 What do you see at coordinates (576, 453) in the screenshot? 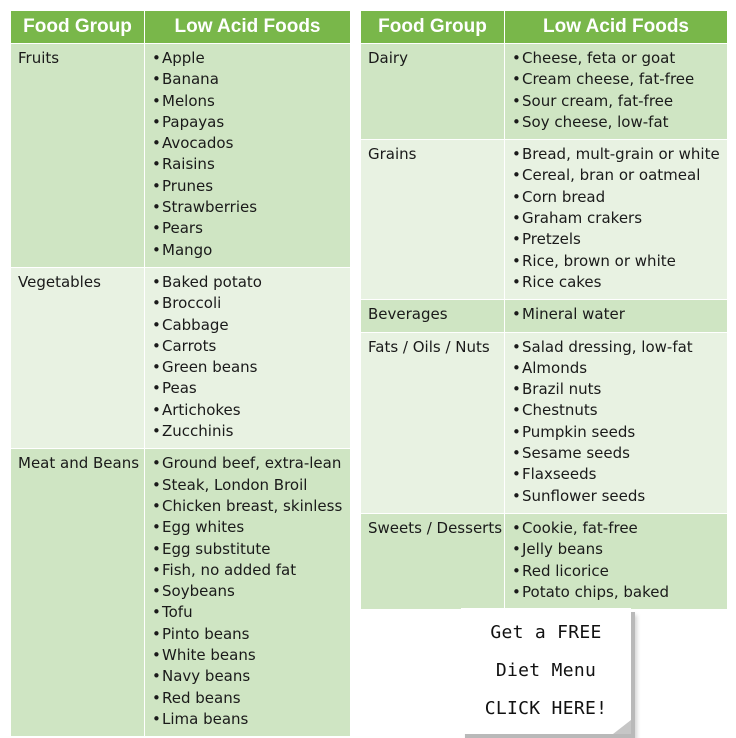
I see `food-item-label: Sesame seeds` at bounding box center [576, 453].